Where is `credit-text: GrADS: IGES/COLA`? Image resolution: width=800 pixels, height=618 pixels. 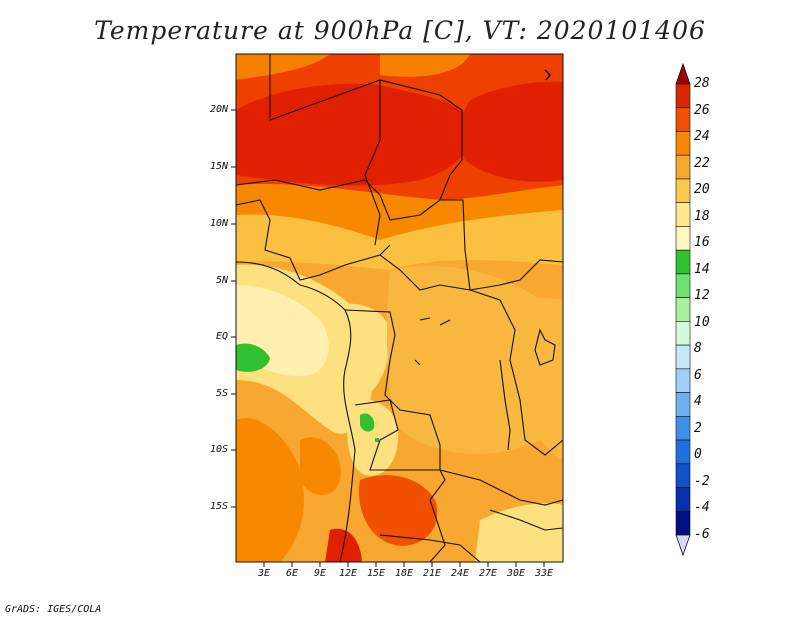 credit-text: GrADS: IGES/COLA is located at coordinates (53, 609).